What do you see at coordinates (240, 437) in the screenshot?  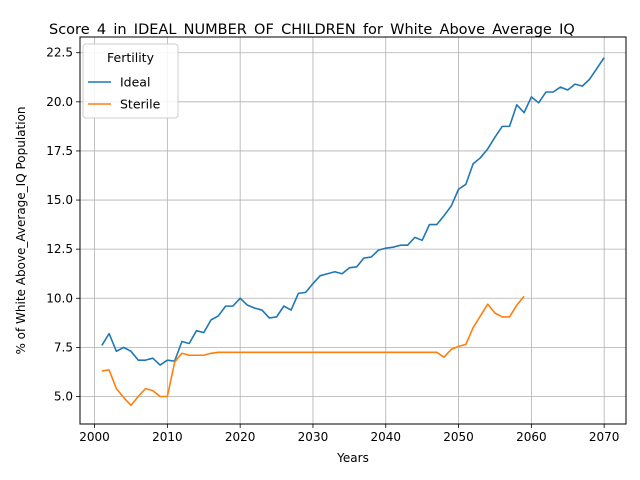 I see `x-tick-label: 2020` at bounding box center [240, 437].